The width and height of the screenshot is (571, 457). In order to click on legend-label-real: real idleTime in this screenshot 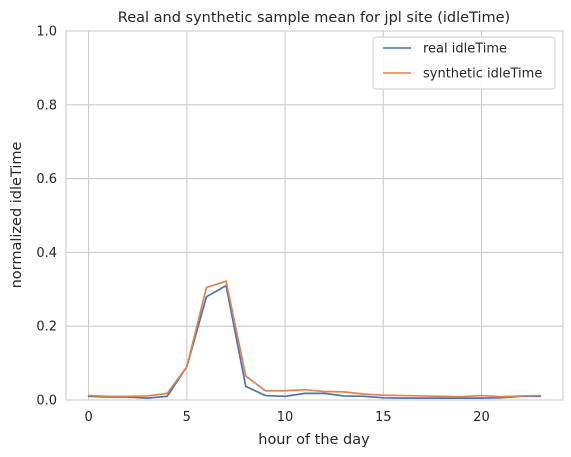, I will do `click(465, 49)`.